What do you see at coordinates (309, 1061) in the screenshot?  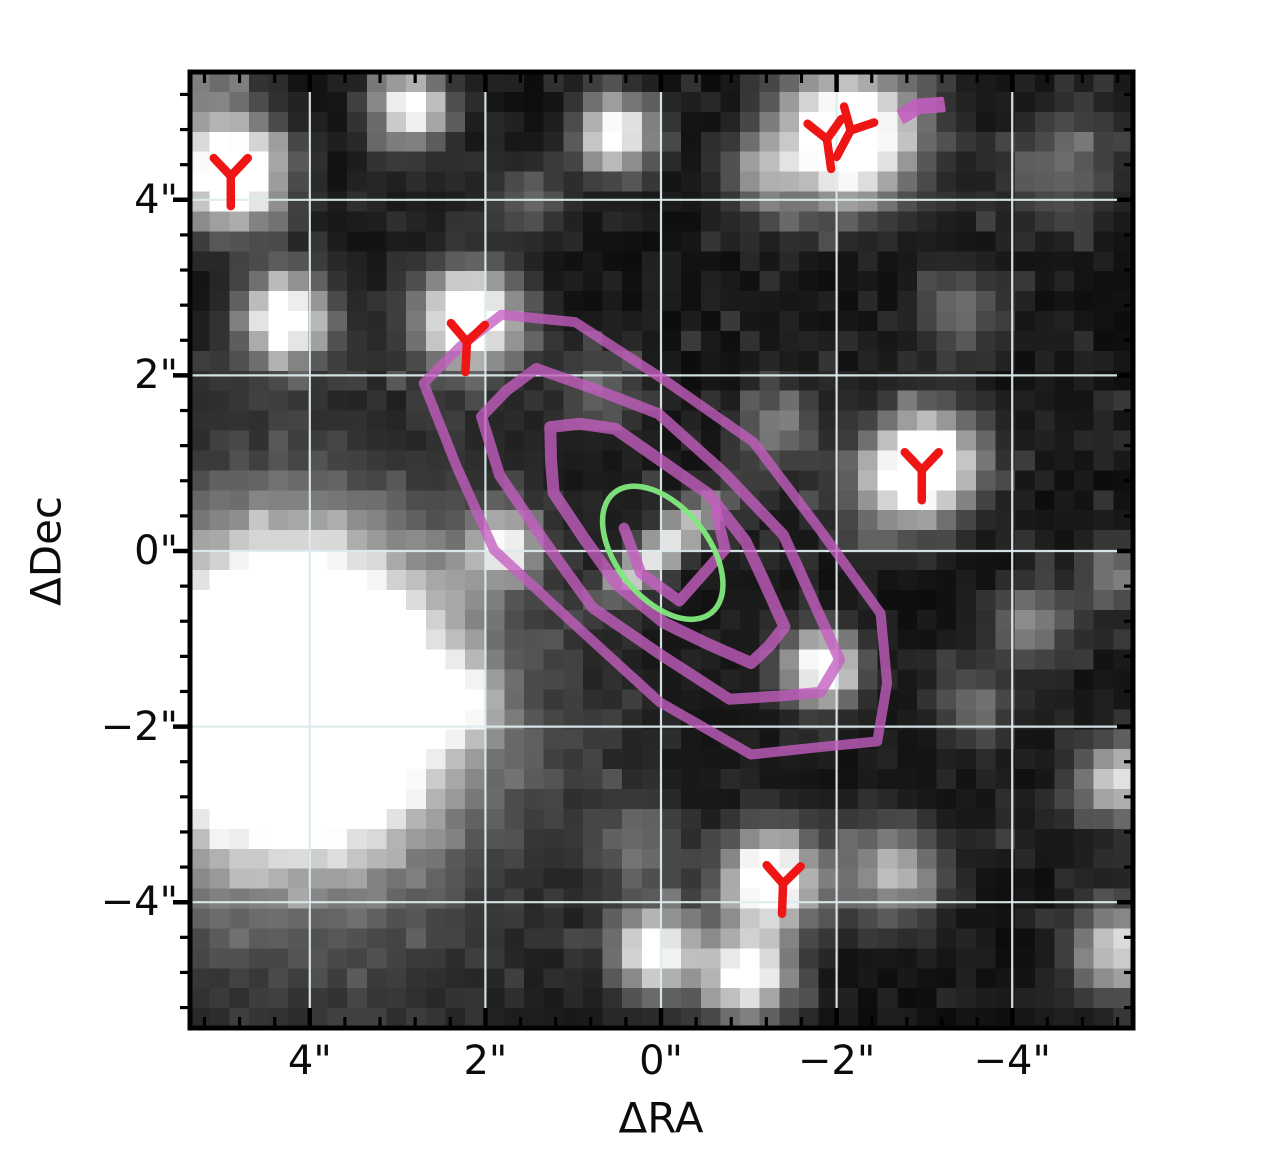 I see `x-tick-label: 4"` at bounding box center [309, 1061].